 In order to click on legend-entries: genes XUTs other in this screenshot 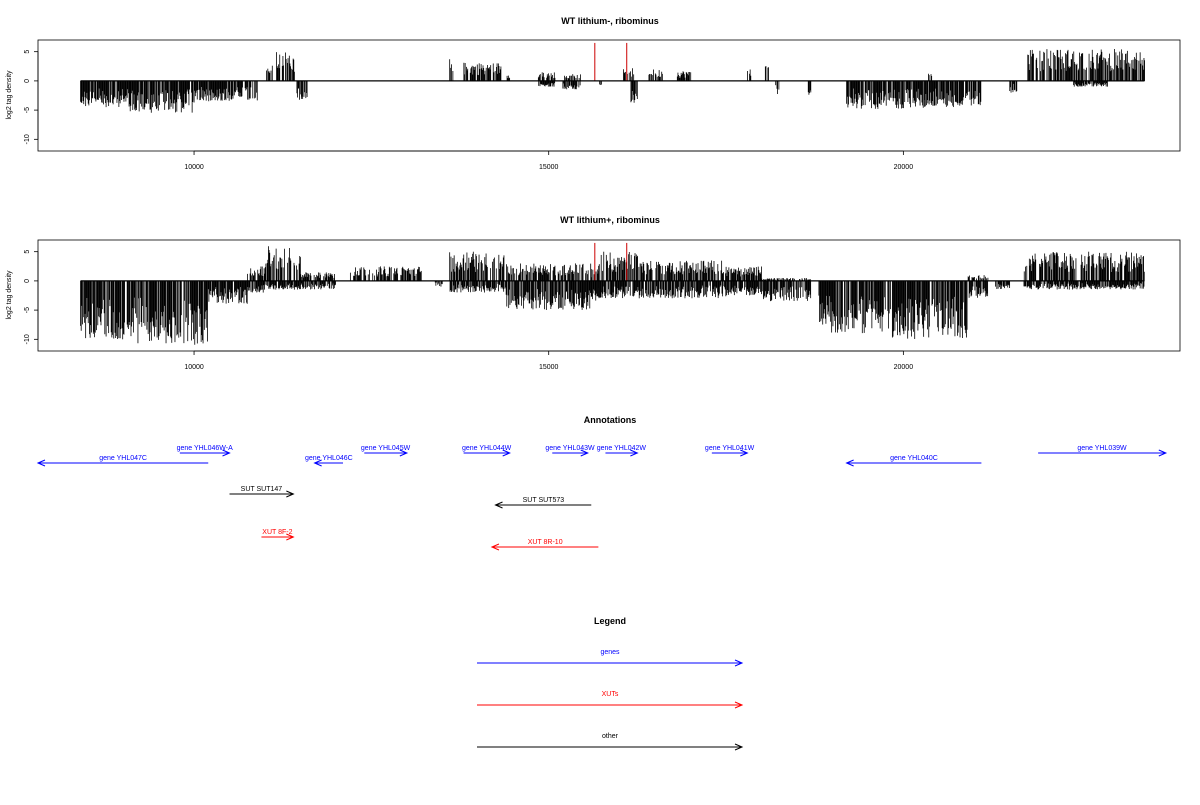, I will do `click(610, 700)`.